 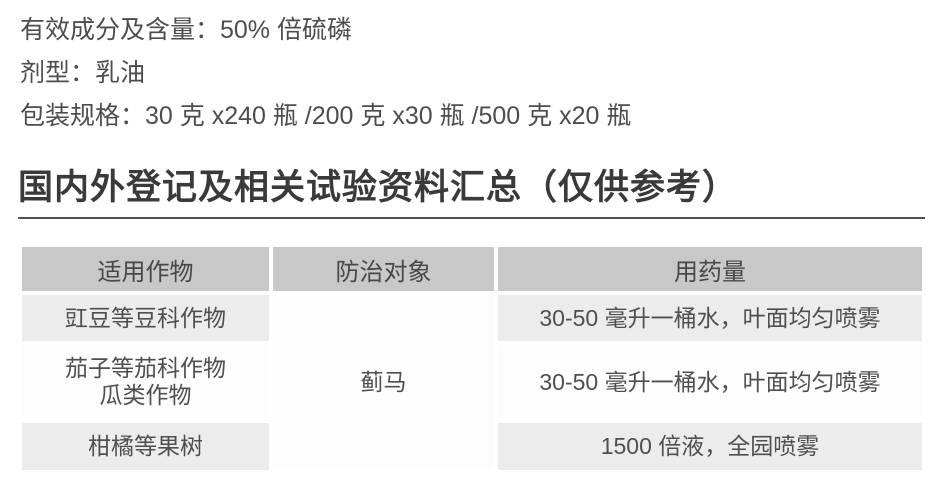 I want to click on info-line-active-ingredient: 有效成分及含量：50% 倍硫磷, so click(x=186, y=30).